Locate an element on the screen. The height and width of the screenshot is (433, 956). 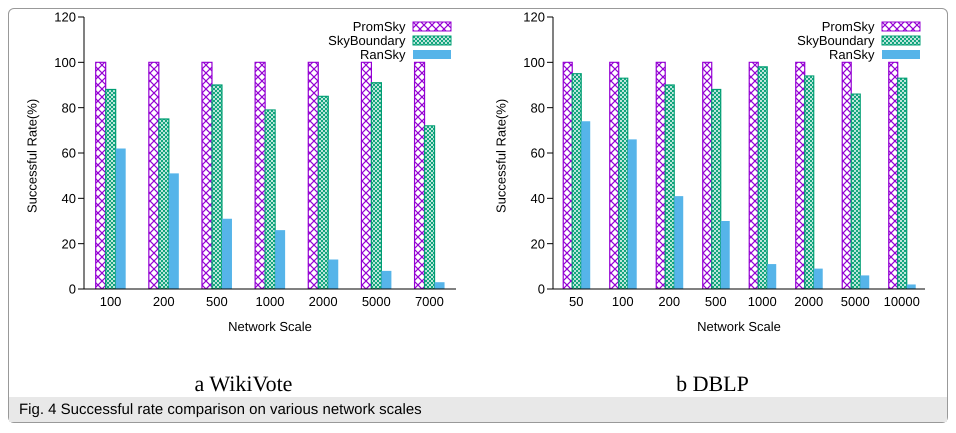
x-tick-label: 7000 is located at coordinates (429, 302).